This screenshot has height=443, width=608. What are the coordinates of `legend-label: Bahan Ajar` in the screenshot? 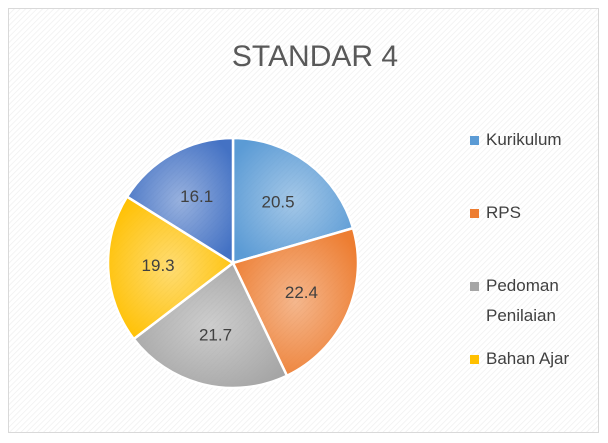 It's located at (528, 358).